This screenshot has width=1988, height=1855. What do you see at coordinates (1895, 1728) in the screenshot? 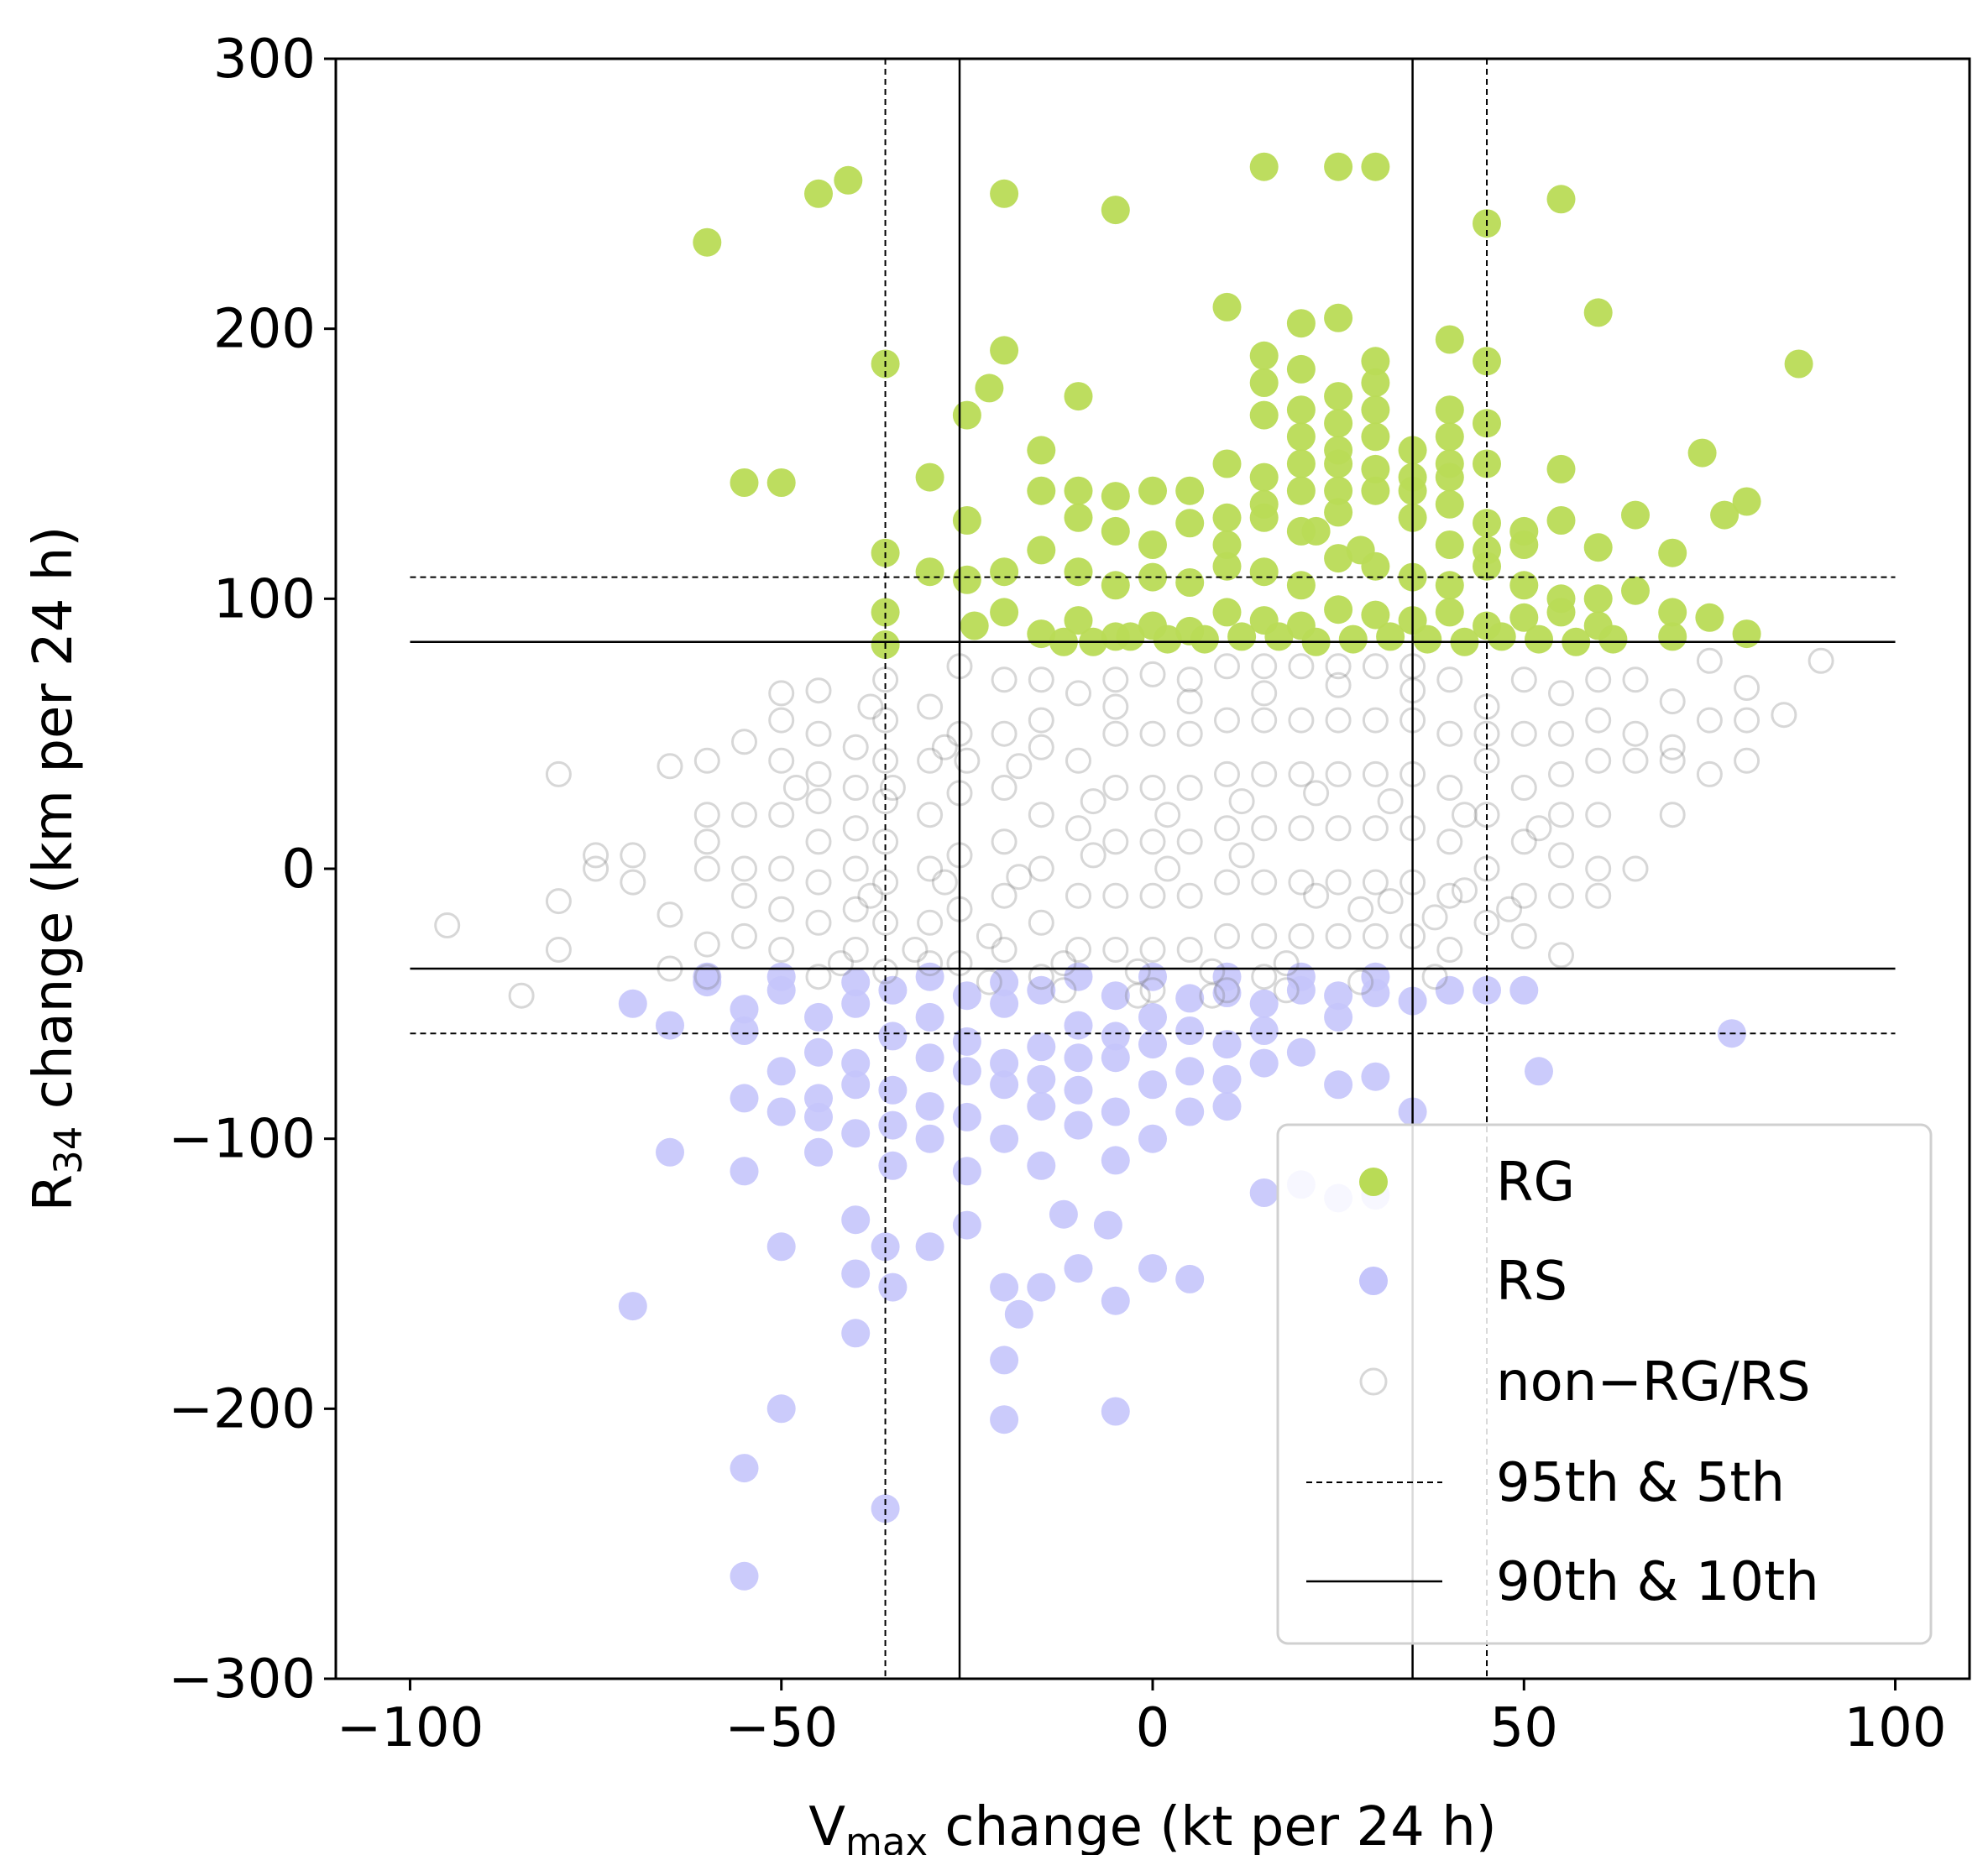
I see `x-tick-label-4: 100` at bounding box center [1895, 1728].